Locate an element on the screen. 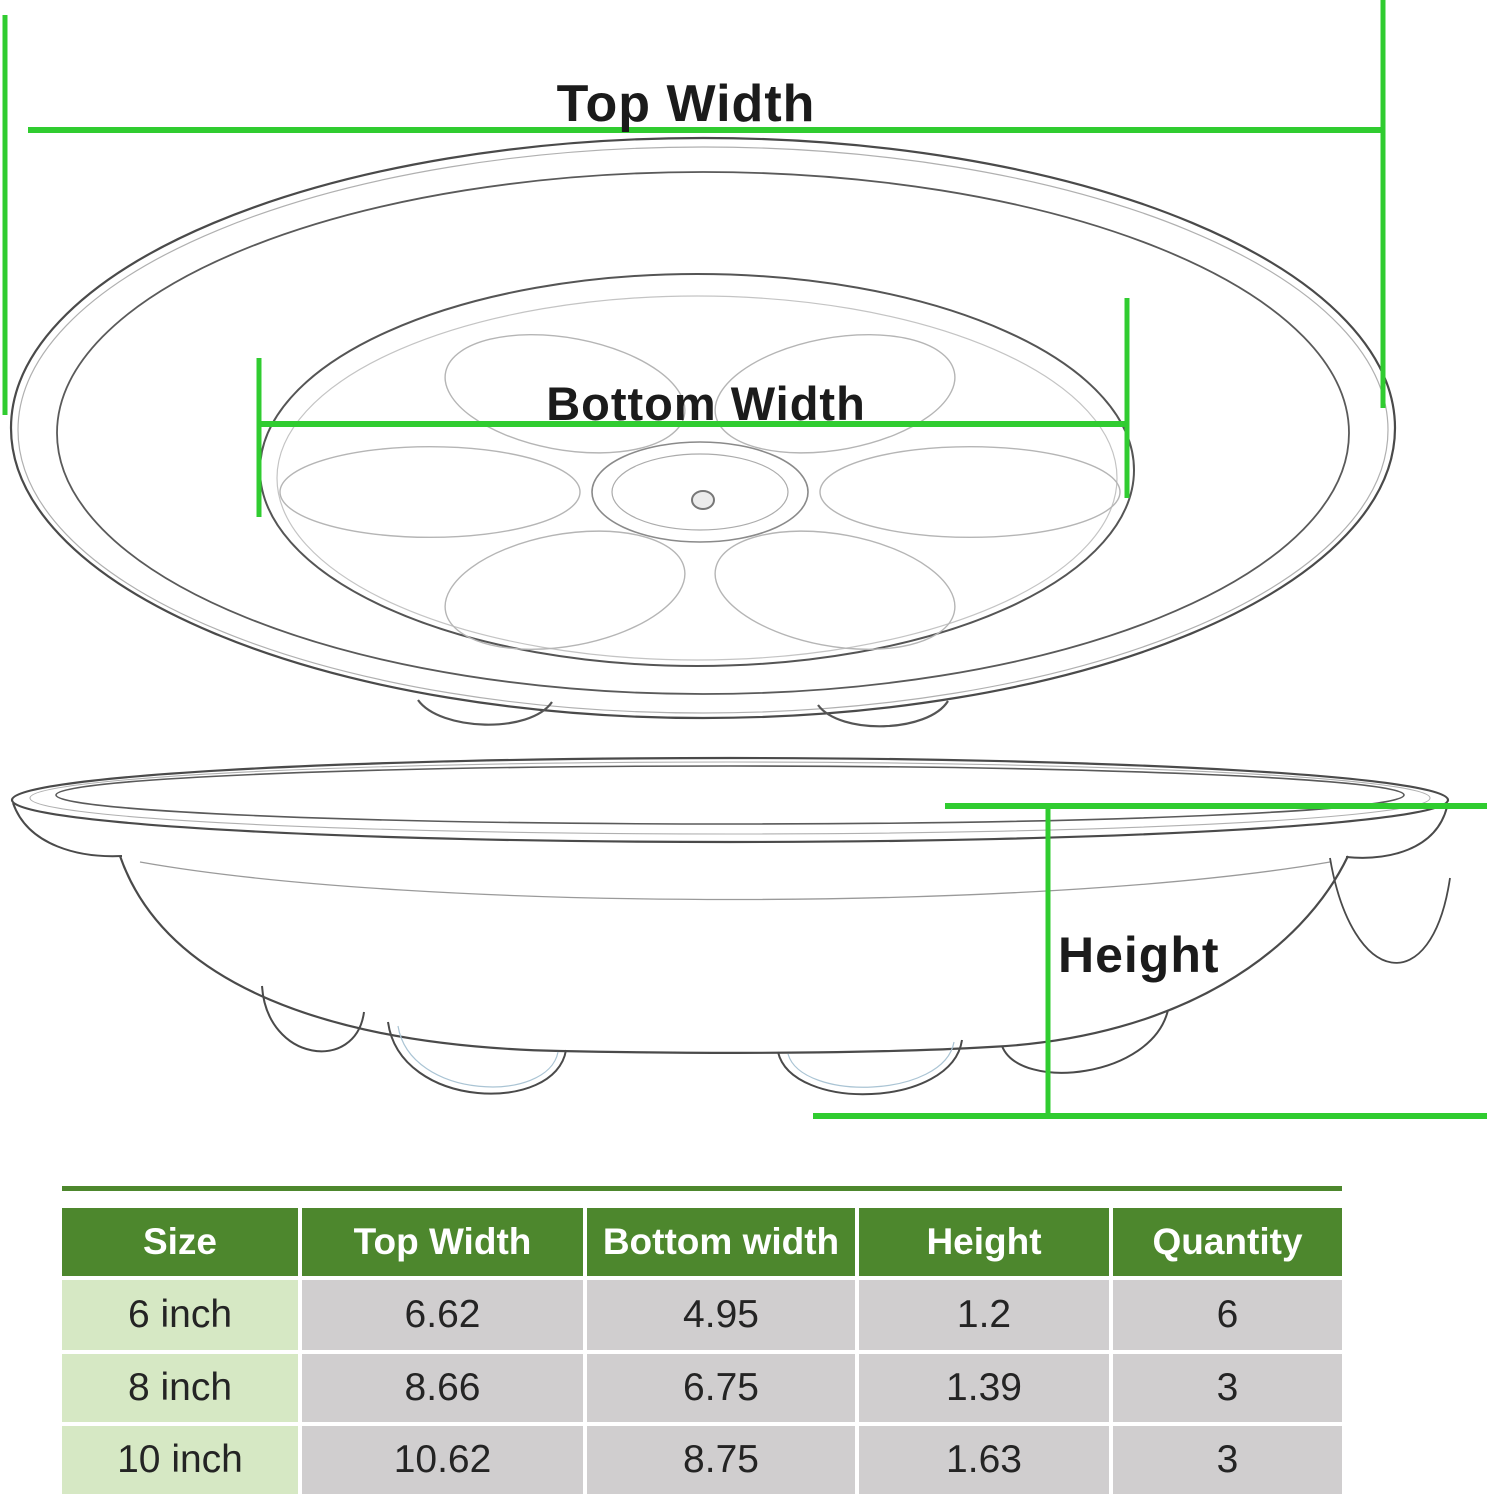 The image size is (1487, 1500). table-cell-height: 1.39 is located at coordinates (984, 1388).